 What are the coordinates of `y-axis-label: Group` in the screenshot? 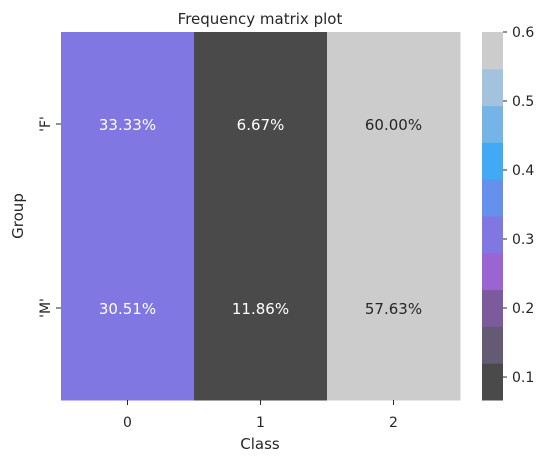 It's located at (18, 216).